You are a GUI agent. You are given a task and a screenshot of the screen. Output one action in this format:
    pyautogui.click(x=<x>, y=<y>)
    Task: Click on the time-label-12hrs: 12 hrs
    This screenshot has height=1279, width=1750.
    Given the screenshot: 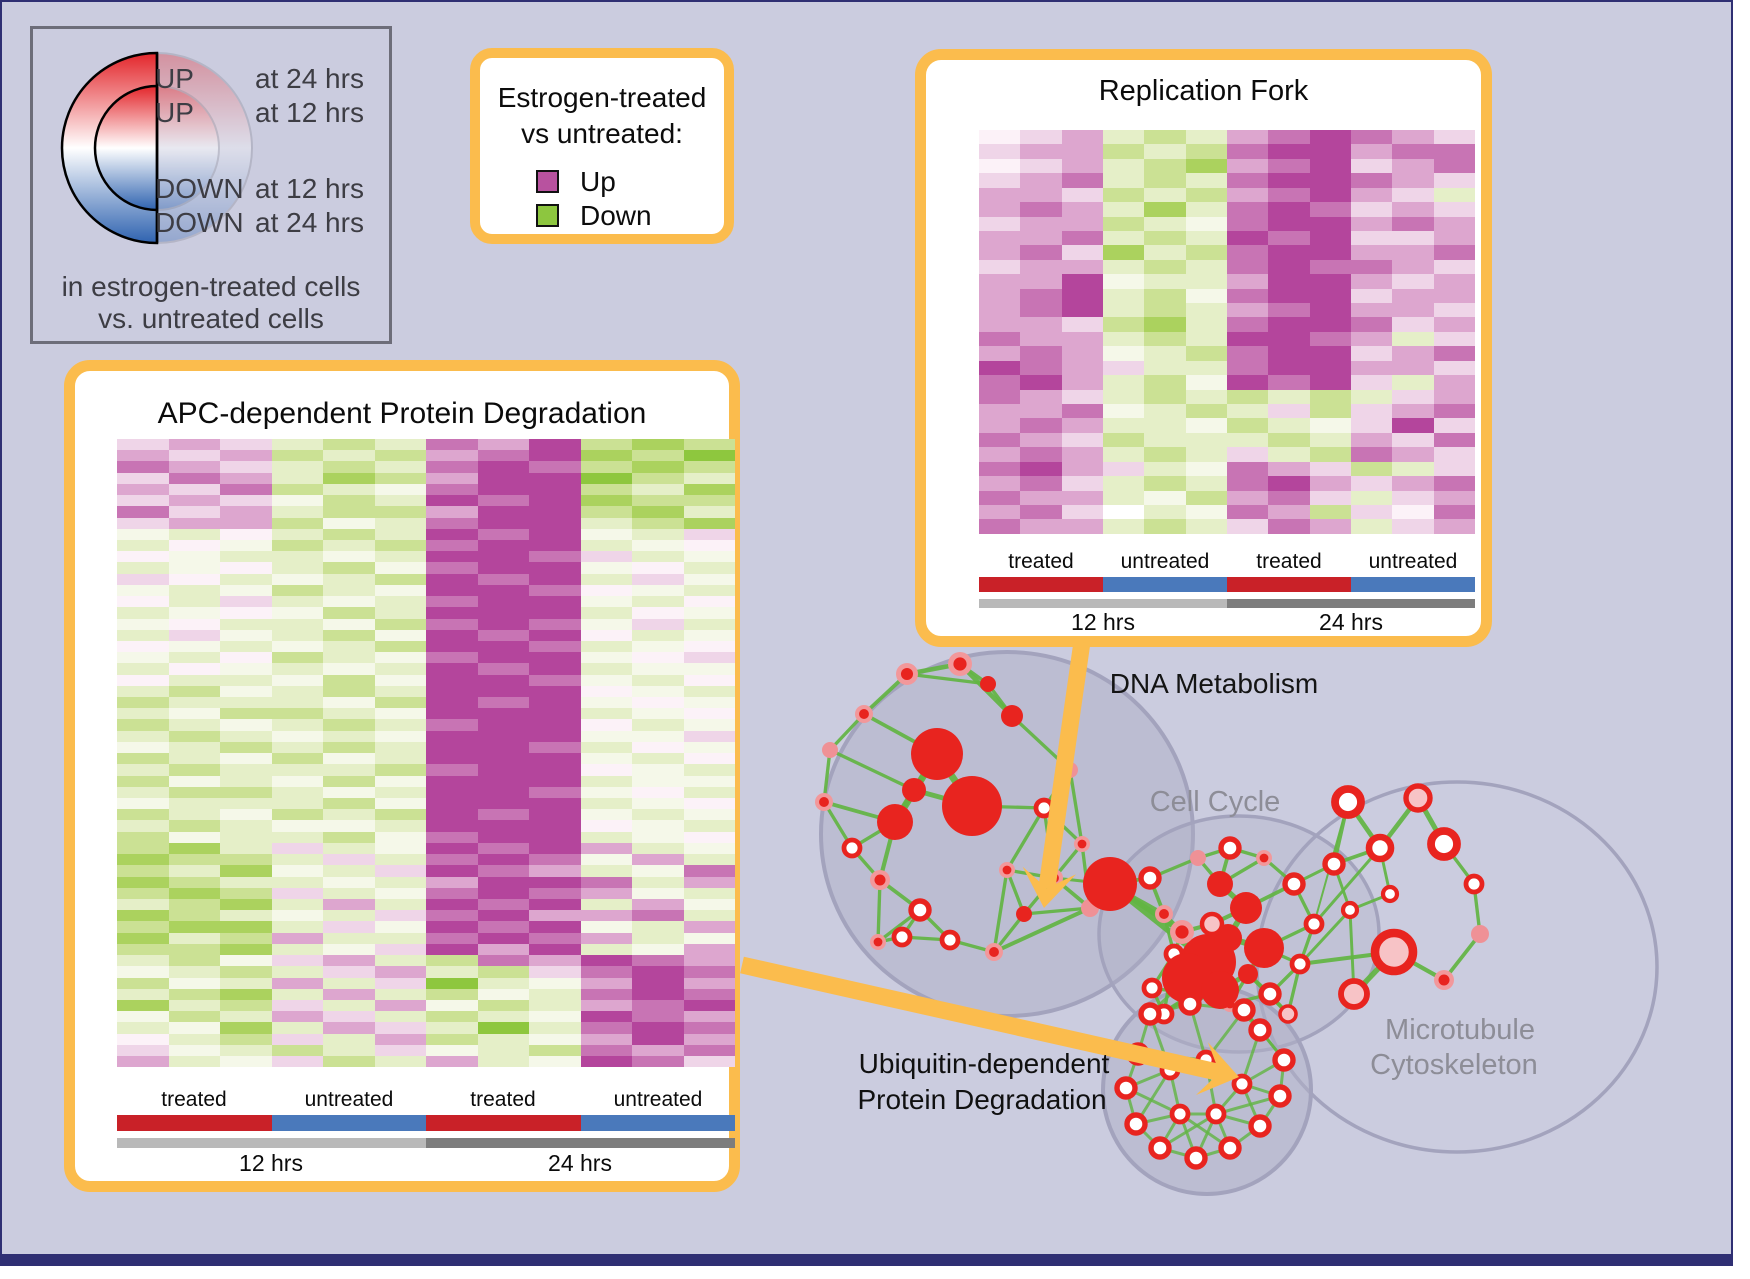 What is the action you would take?
    pyautogui.click(x=271, y=1163)
    